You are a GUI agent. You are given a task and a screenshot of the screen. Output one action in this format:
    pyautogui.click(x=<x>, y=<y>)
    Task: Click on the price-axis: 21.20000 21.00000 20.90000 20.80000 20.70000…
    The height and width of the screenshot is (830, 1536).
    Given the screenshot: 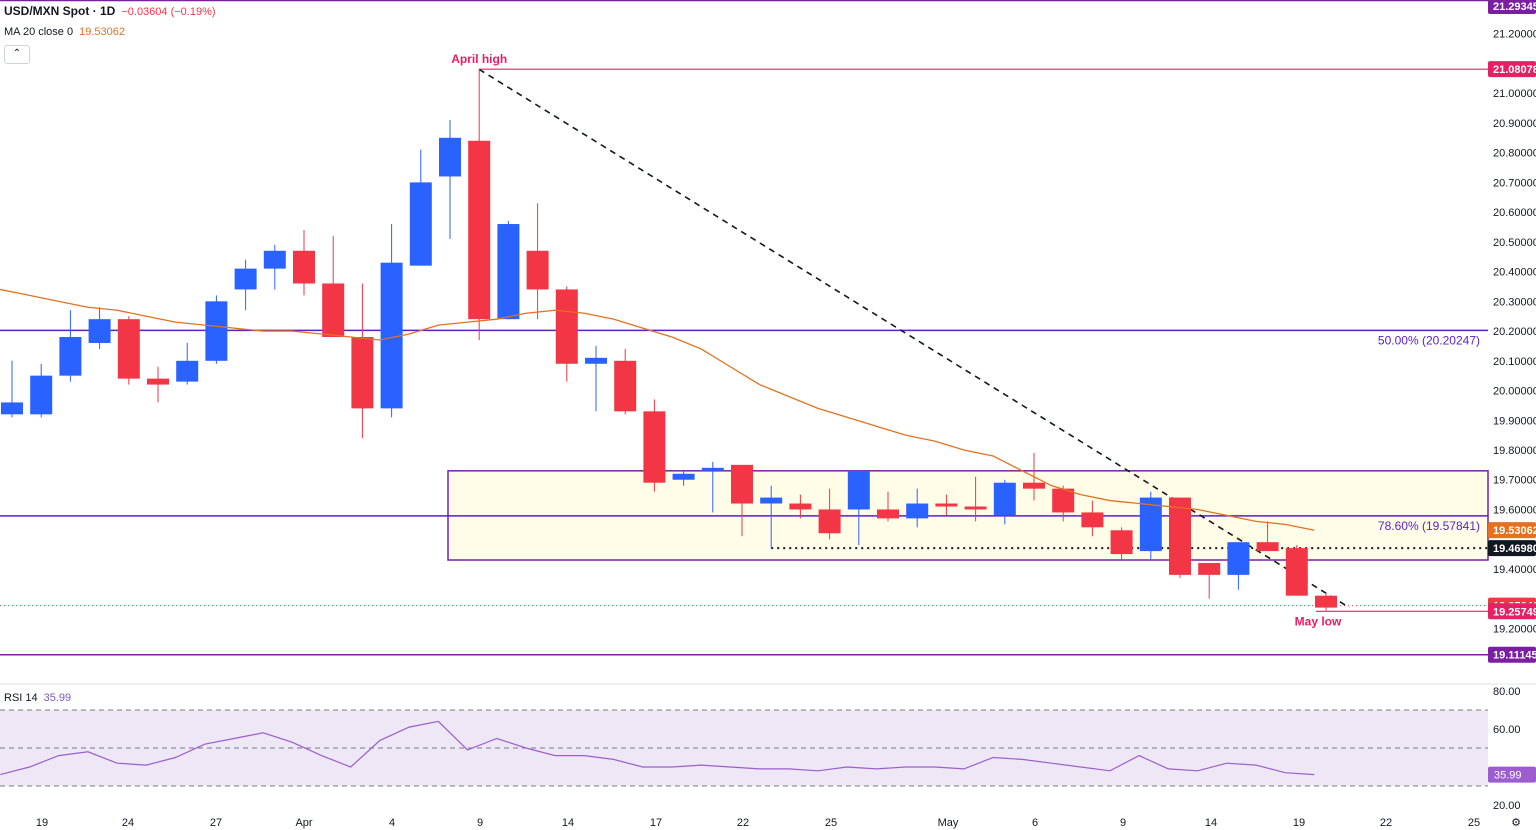 What is the action you would take?
    pyautogui.click(x=1512, y=406)
    